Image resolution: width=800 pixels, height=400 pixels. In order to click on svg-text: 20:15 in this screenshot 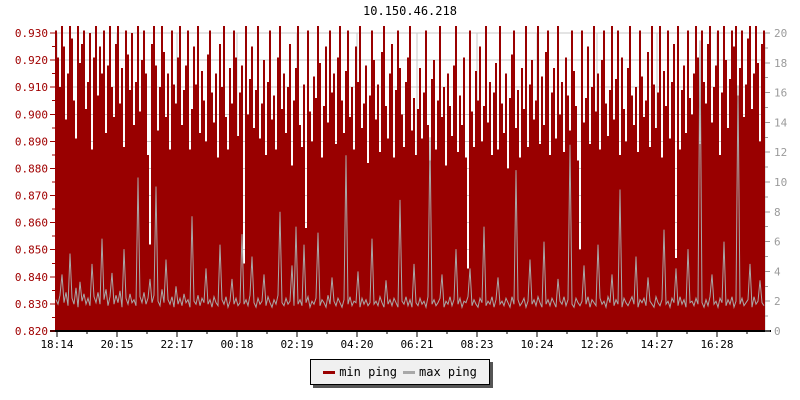, I will do `click(116, 344)`.